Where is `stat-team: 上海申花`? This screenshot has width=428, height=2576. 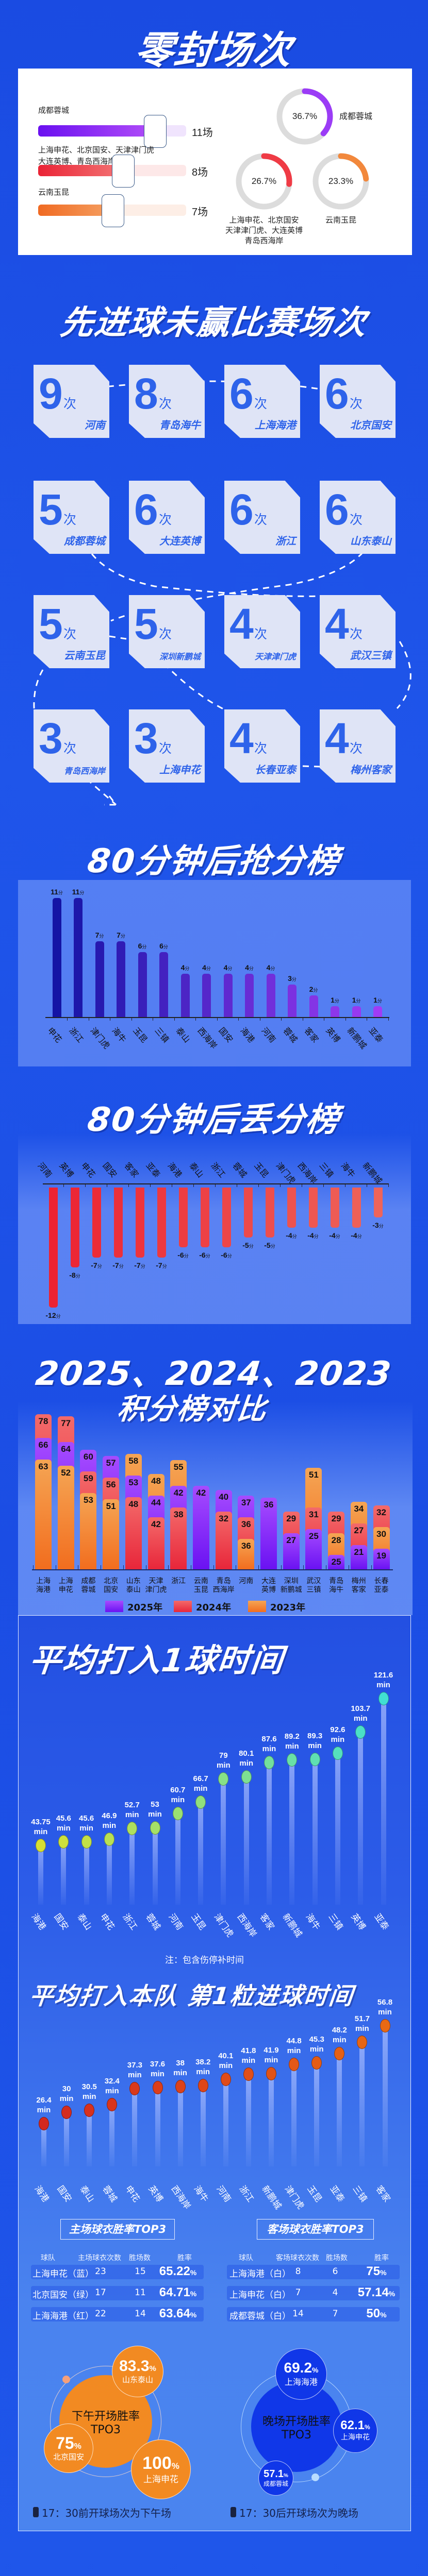
stat-team: 上海申花 is located at coordinates (180, 770).